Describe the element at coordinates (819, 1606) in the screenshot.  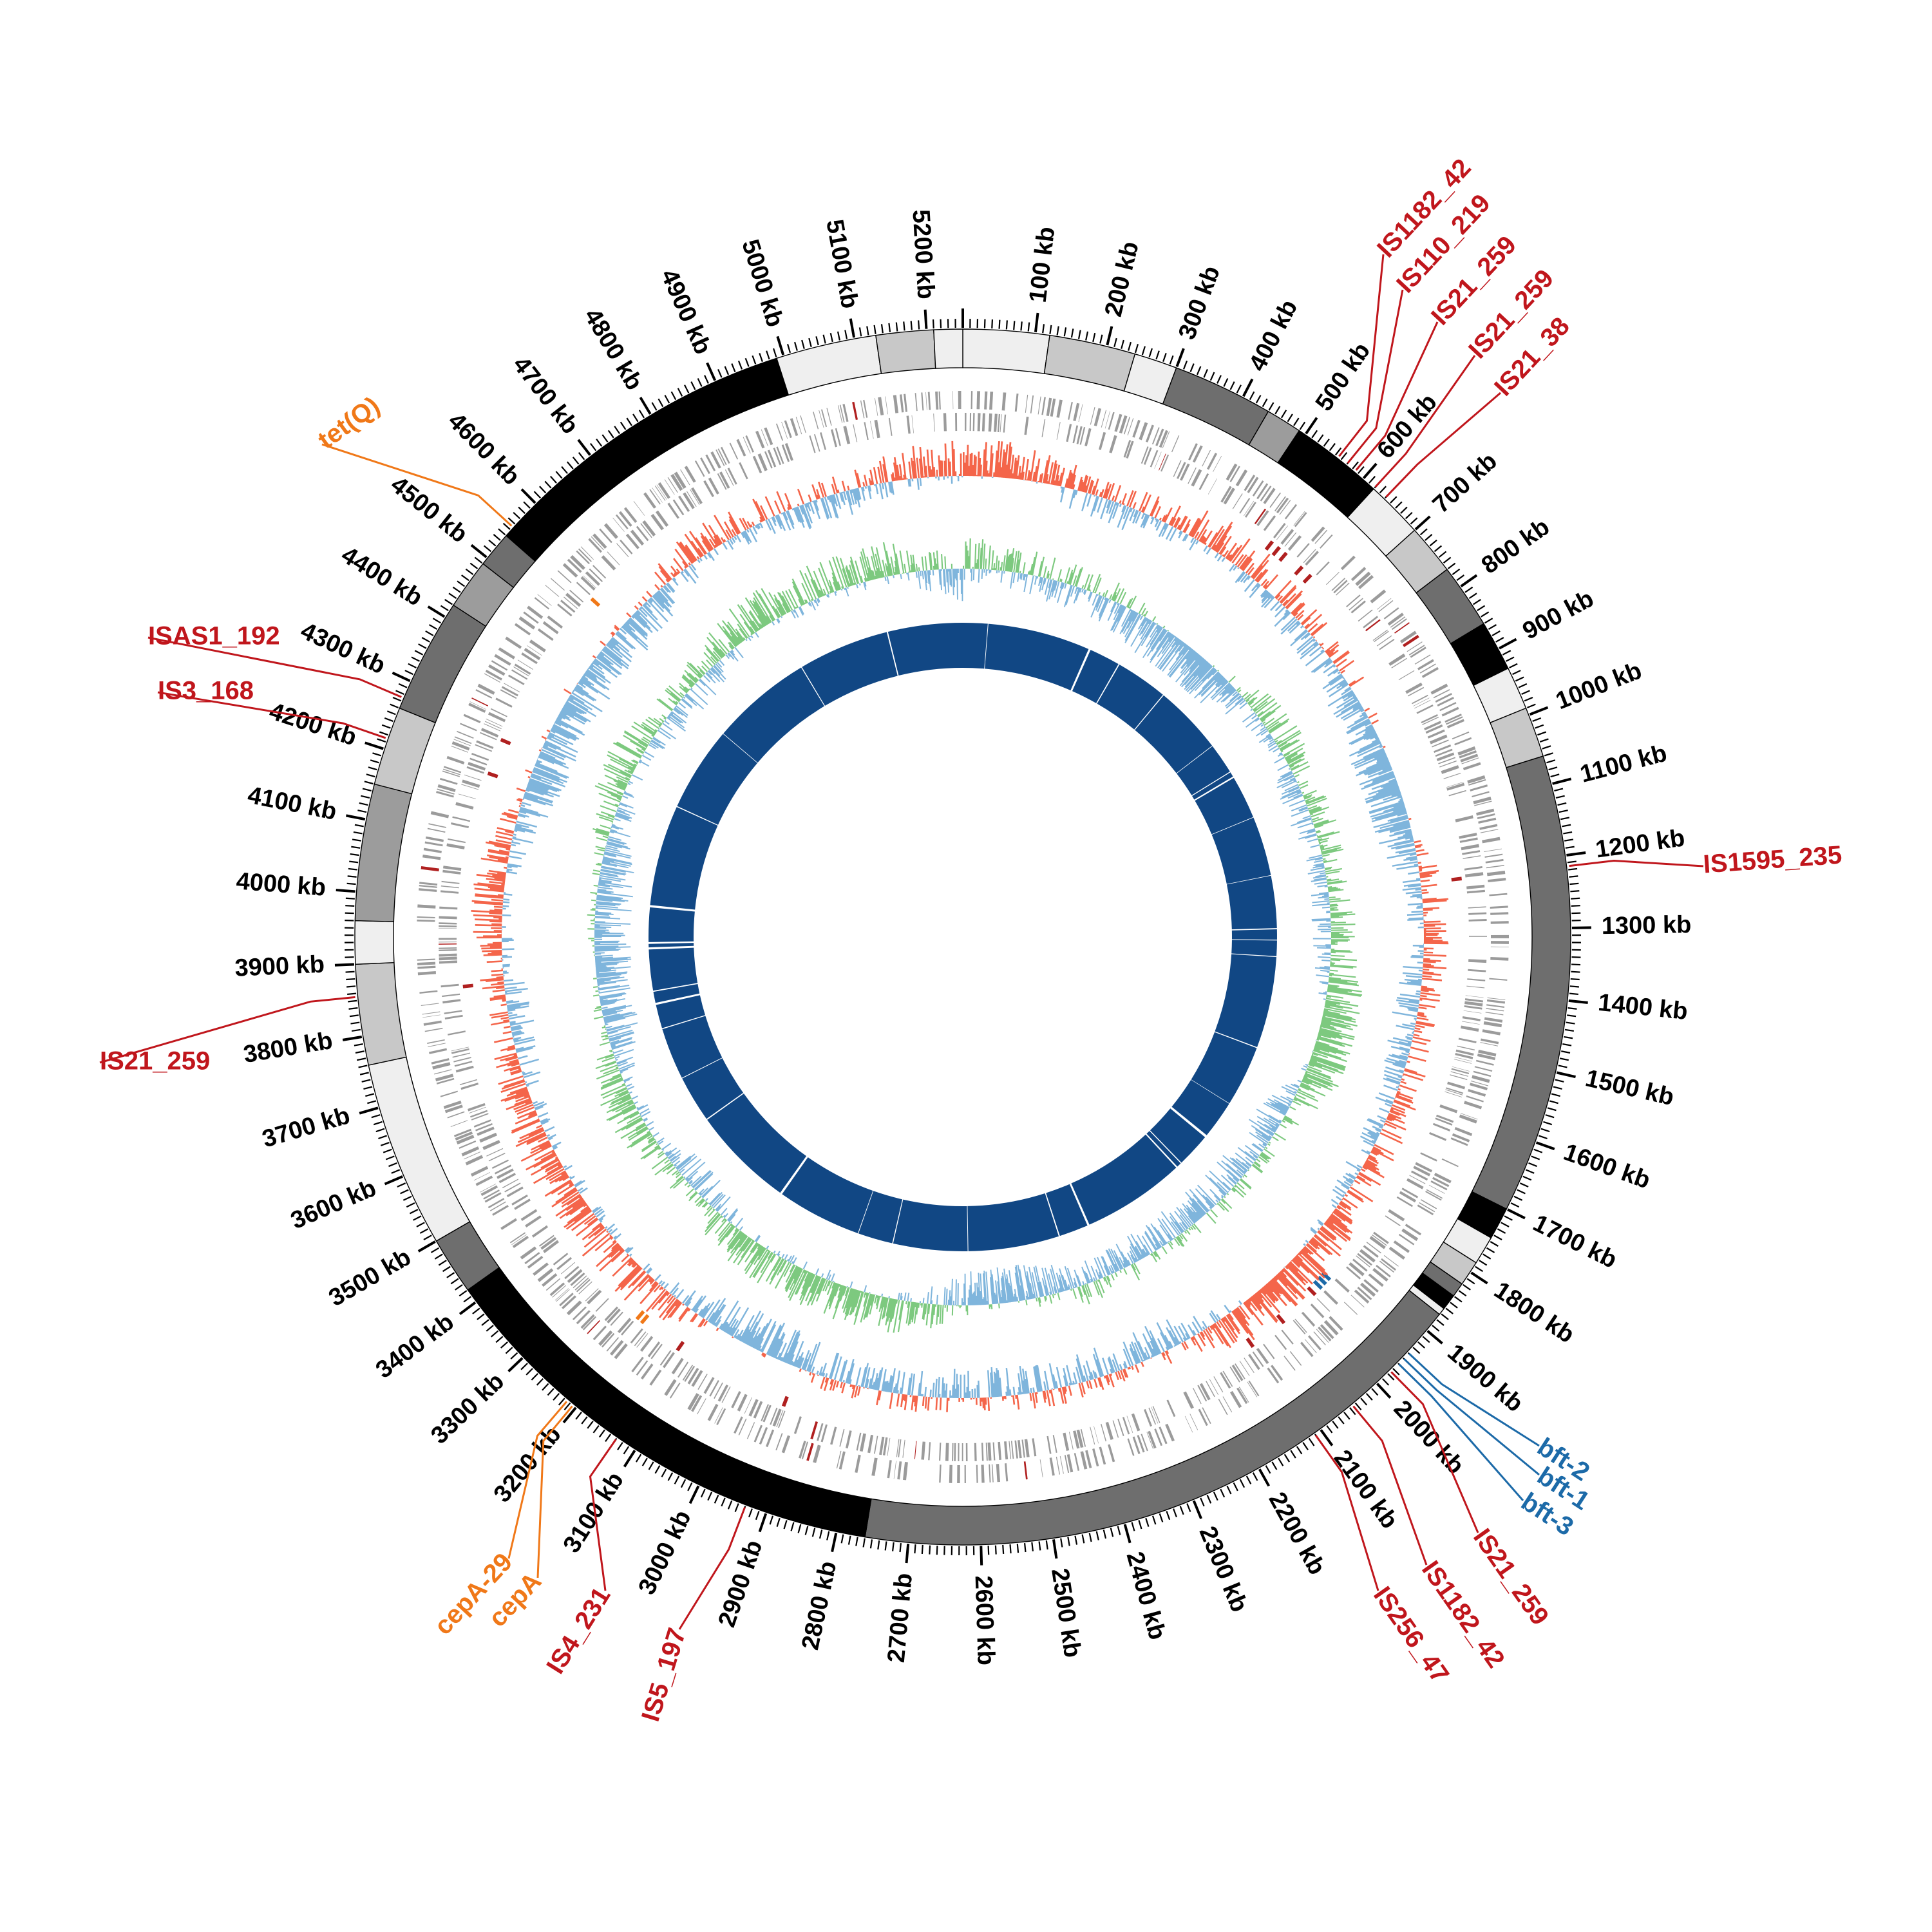
I see `axis-tick-label: 2800 kb` at that location.